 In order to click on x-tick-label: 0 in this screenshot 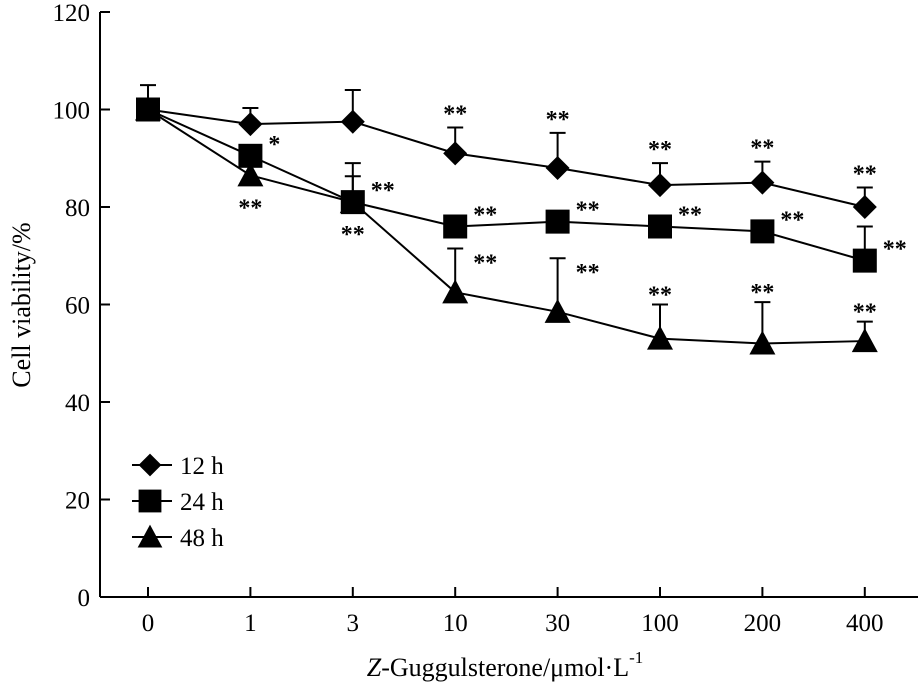, I will do `click(148, 623)`.